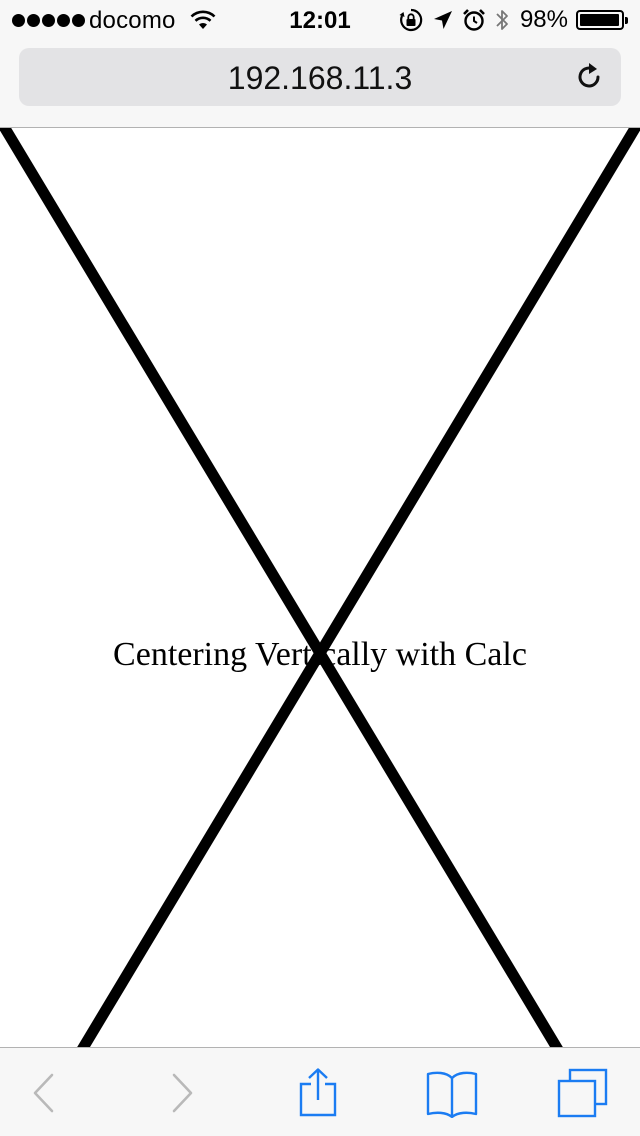  What do you see at coordinates (182, 1093) in the screenshot?
I see `forward-icon` at bounding box center [182, 1093].